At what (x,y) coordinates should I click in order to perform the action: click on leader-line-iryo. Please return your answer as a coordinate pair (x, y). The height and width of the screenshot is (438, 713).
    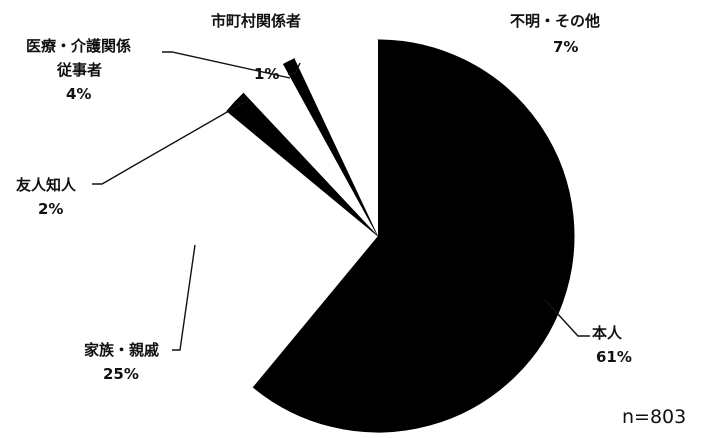
    Looking at the image, I should click on (226, 65).